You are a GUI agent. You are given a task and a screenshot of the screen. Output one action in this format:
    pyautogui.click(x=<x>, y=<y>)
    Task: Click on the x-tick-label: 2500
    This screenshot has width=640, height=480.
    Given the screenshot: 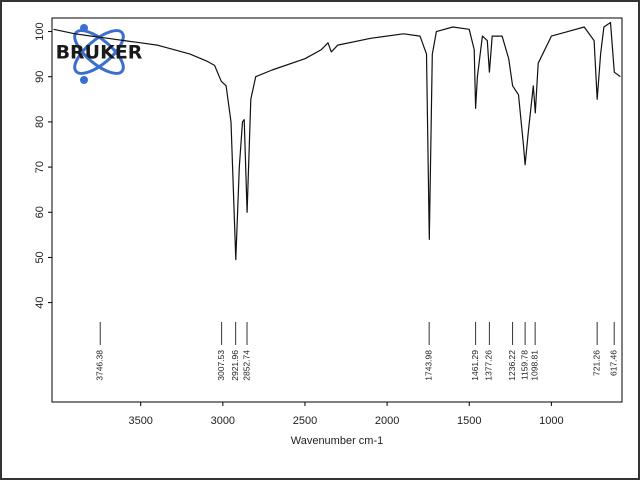 What is the action you would take?
    pyautogui.click(x=305, y=421)
    